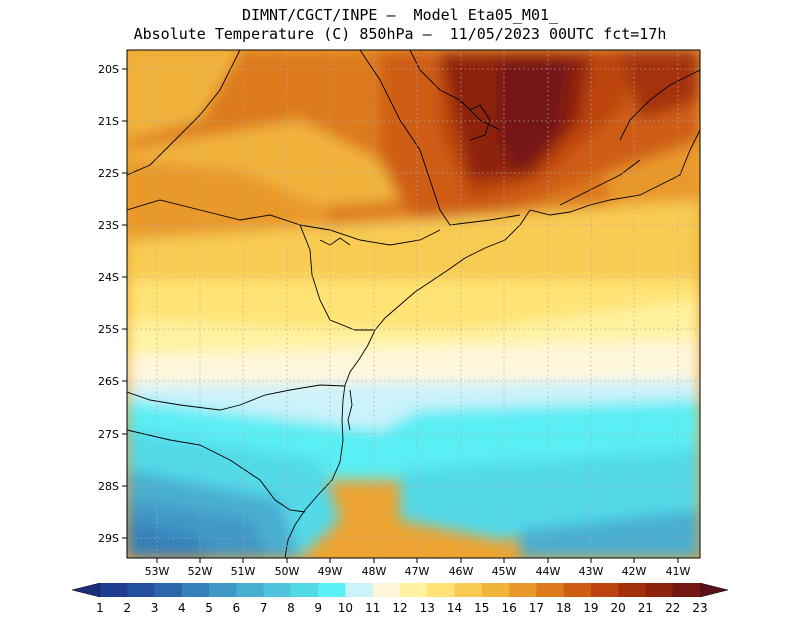  What do you see at coordinates (330, 571) in the screenshot?
I see `lon-label: 49W` at bounding box center [330, 571].